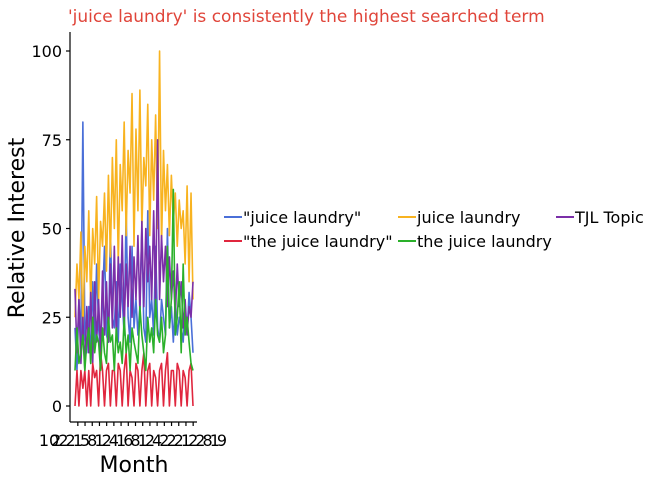 The width and height of the screenshot is (672, 480). What do you see at coordinates (222, 440) in the screenshot?
I see `x-tick-label: 9` at bounding box center [222, 440].